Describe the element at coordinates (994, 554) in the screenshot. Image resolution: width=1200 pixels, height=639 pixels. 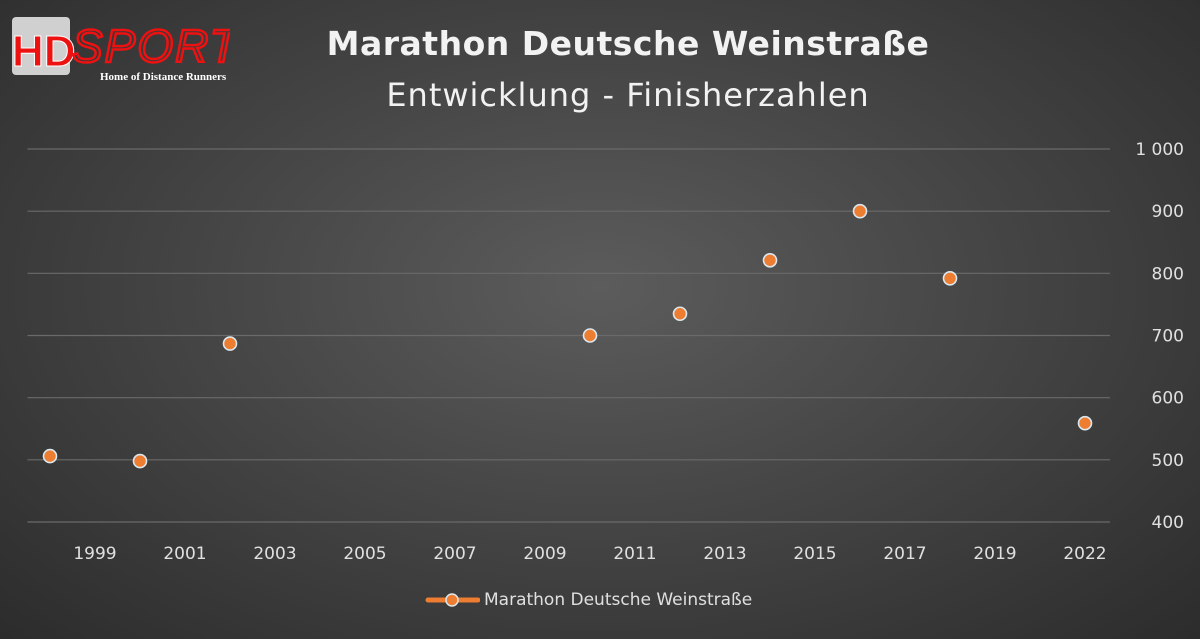
I see `x-tick-label: 2019` at that location.